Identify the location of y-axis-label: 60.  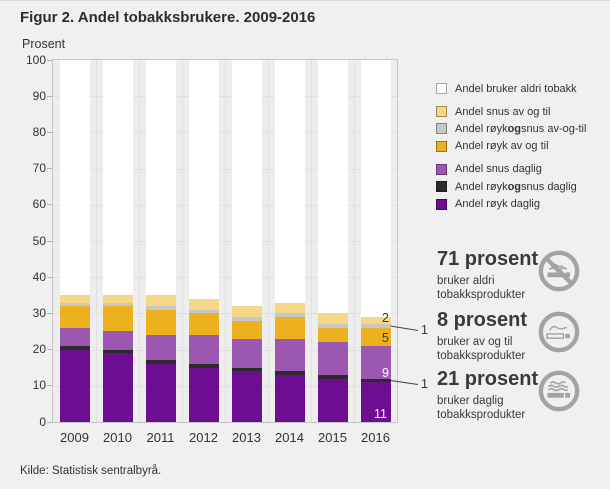
(39, 204).